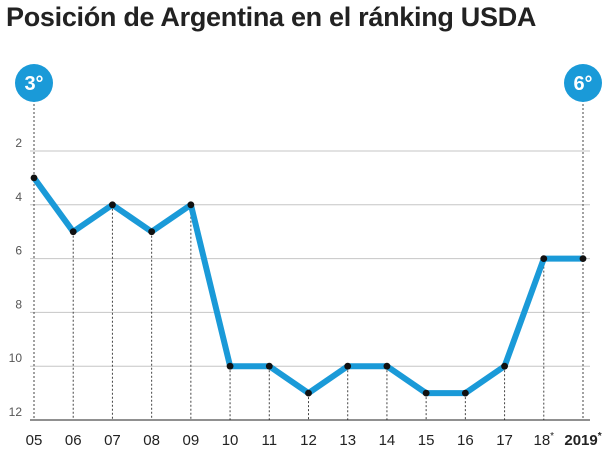 The image size is (605, 463). Describe the element at coordinates (269, 440) in the screenshot. I see `x-tick-label: 11` at that location.